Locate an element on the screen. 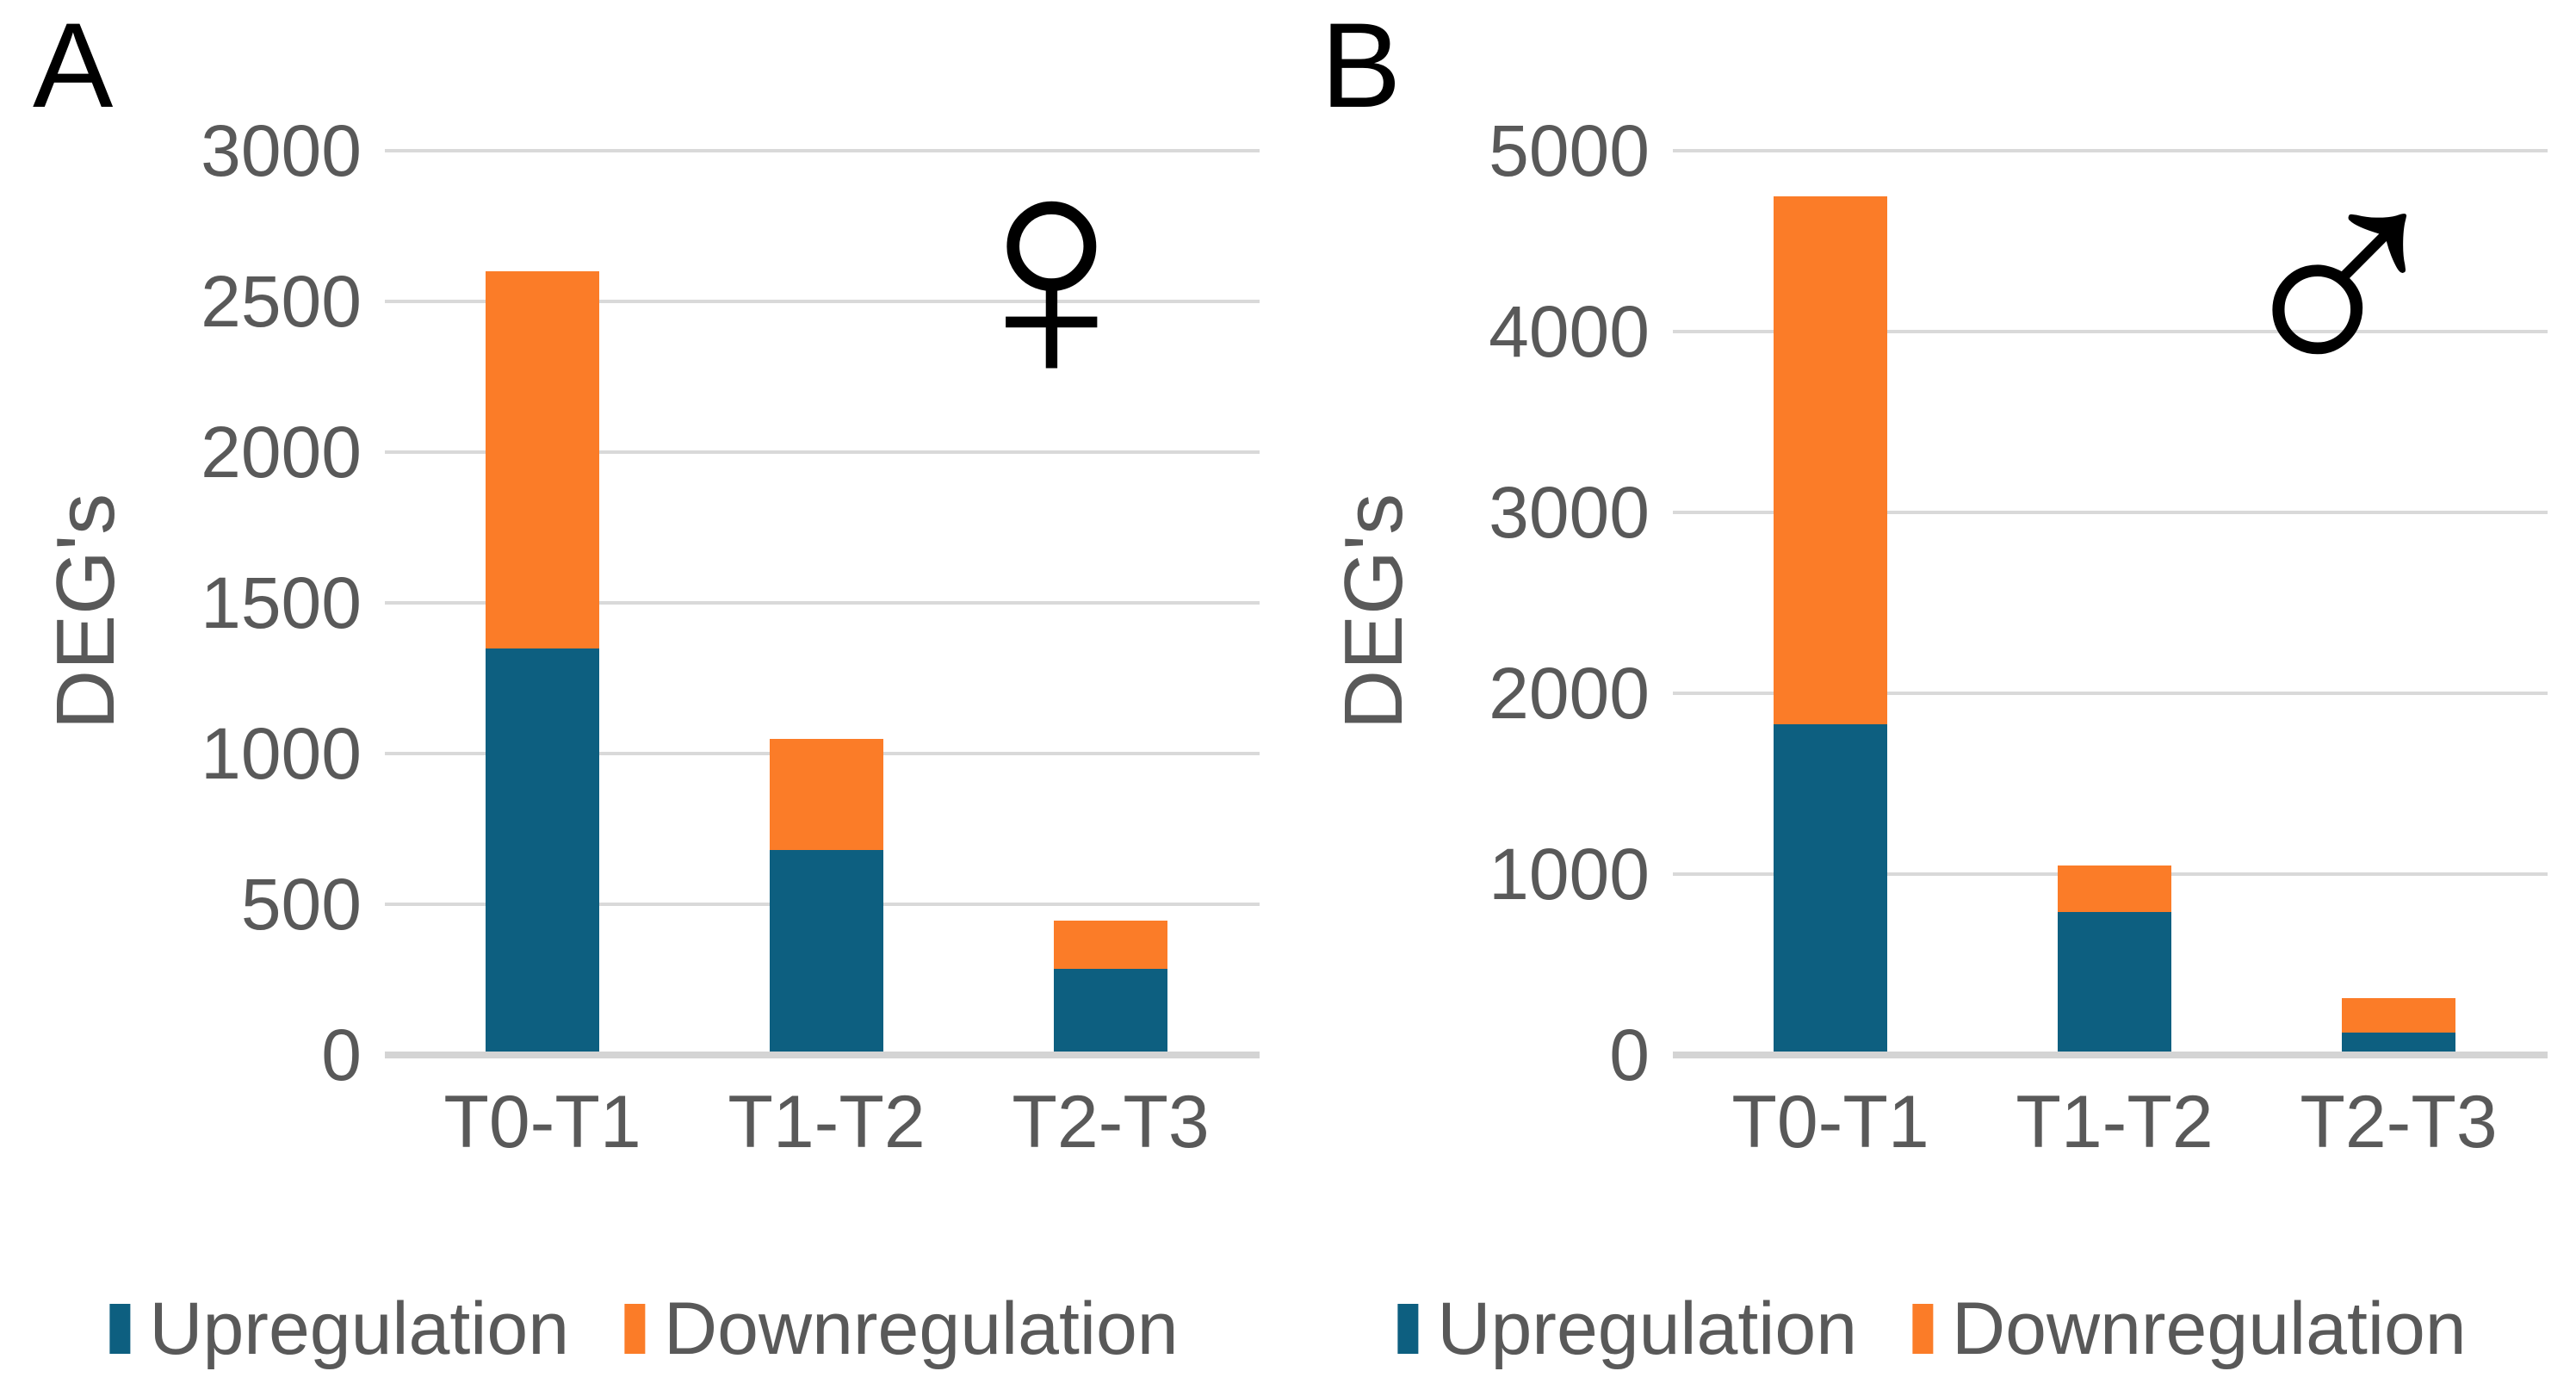  legend-a: Upregulation Downregulation is located at coordinates (644, 1329).